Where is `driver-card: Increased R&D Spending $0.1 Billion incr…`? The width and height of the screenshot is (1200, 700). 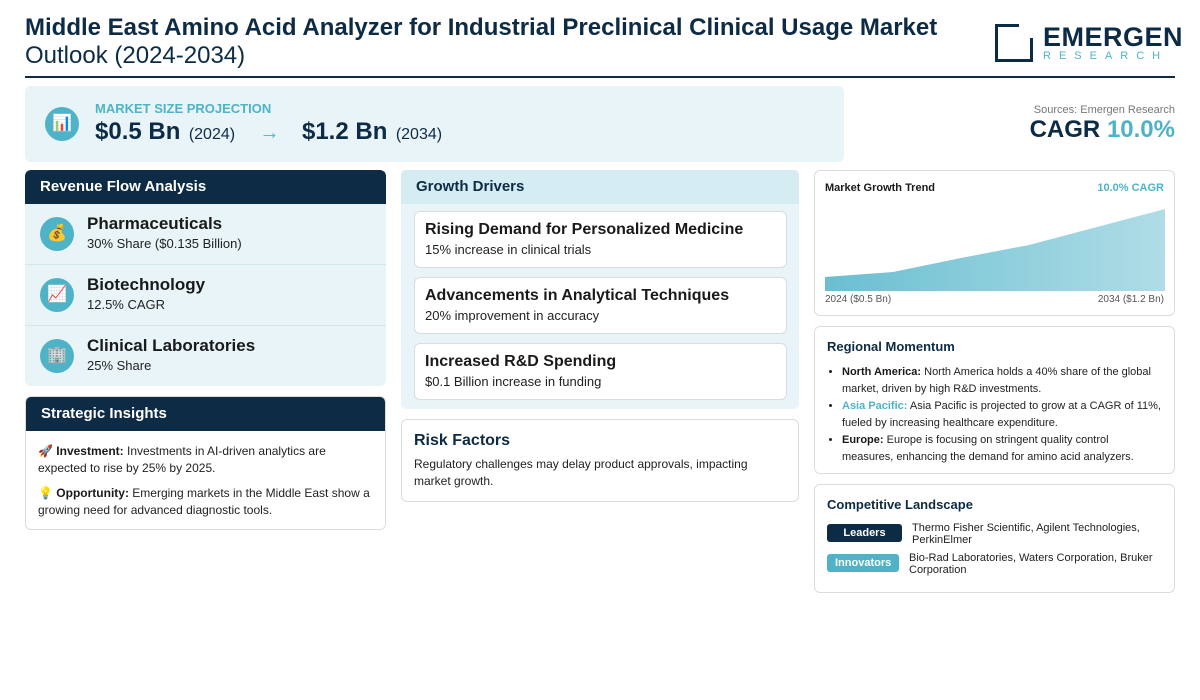
driver-card: Increased R&D Spending $0.1 Billion incr… is located at coordinates (600, 371).